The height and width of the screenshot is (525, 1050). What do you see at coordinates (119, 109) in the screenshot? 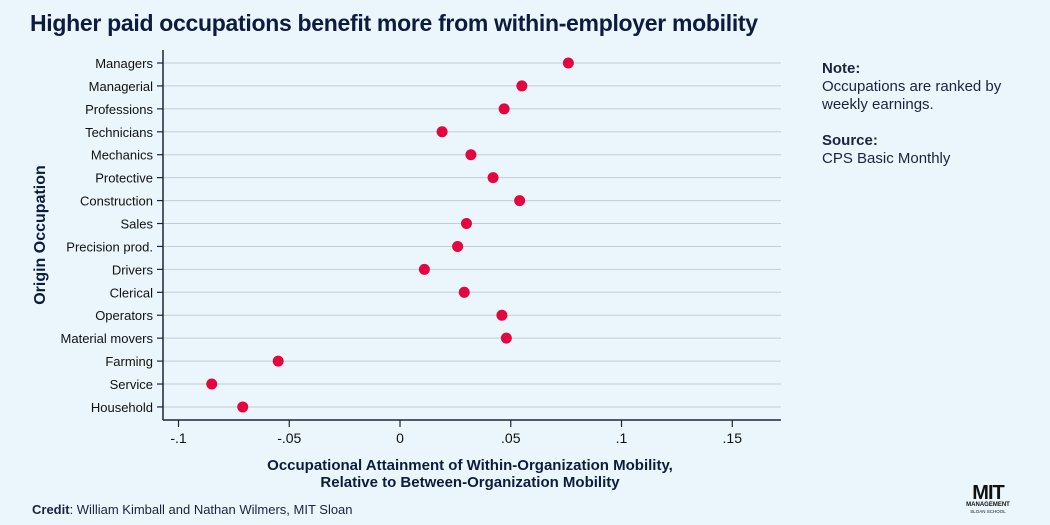
I see `y-tick-label: Professions` at bounding box center [119, 109].